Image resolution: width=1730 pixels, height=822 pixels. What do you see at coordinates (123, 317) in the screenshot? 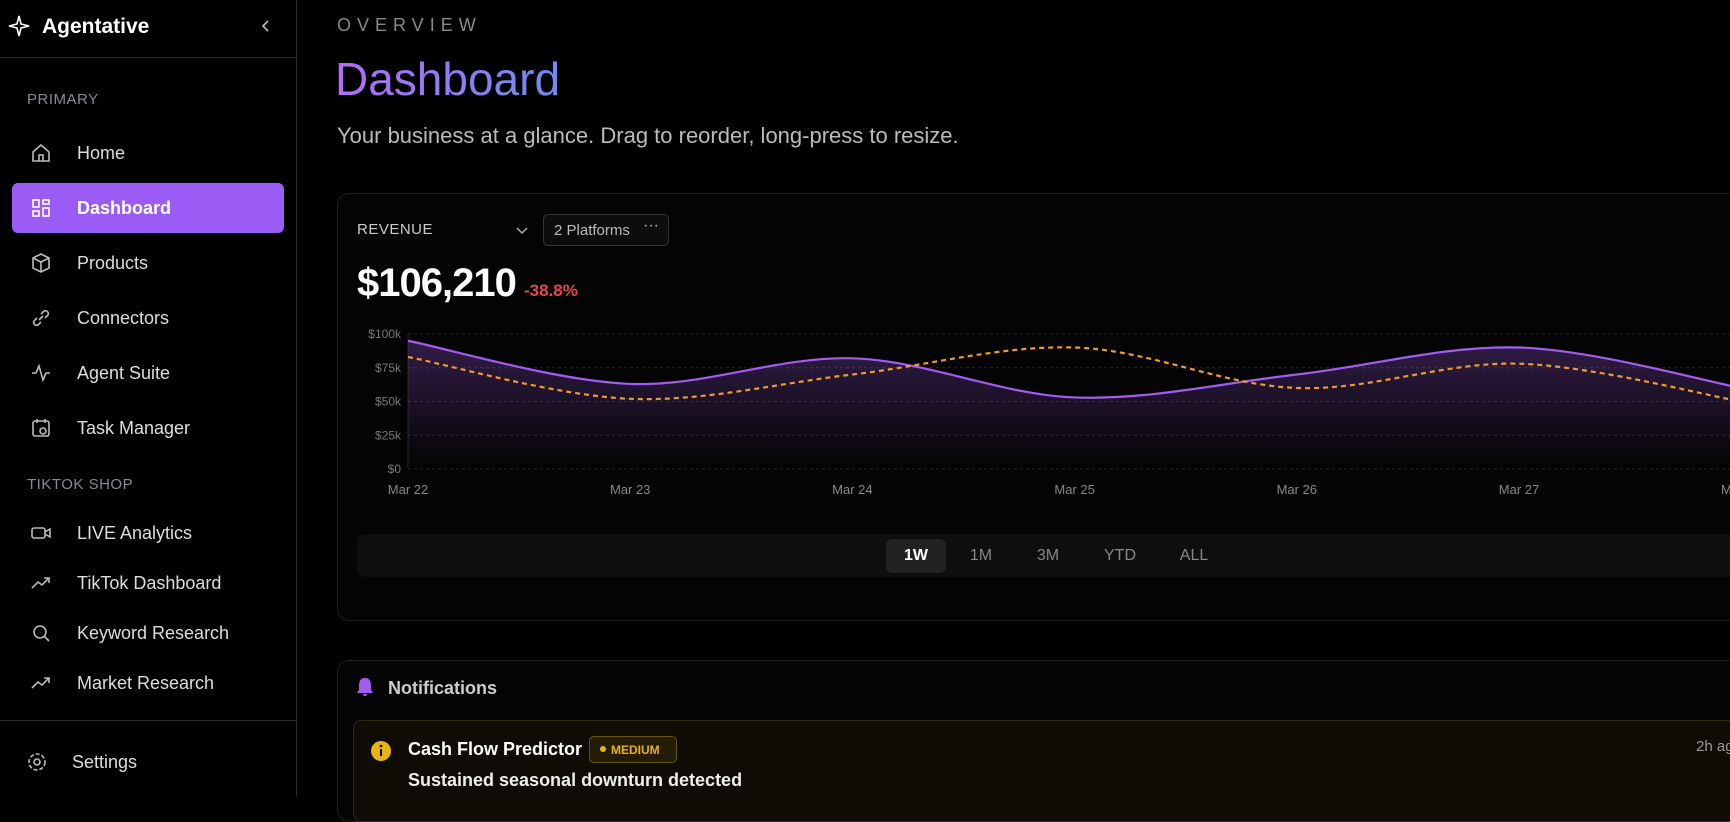
I see `nav-label: Connectors` at bounding box center [123, 317].